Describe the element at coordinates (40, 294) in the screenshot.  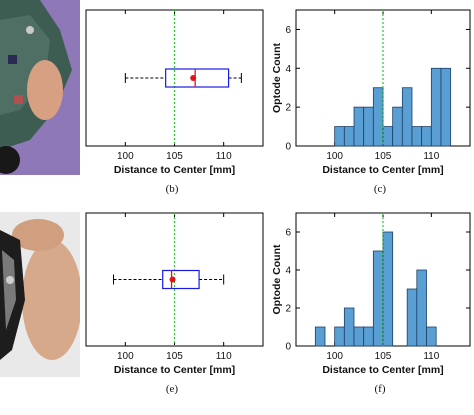
I see `optode-array-photo-bottom` at that location.